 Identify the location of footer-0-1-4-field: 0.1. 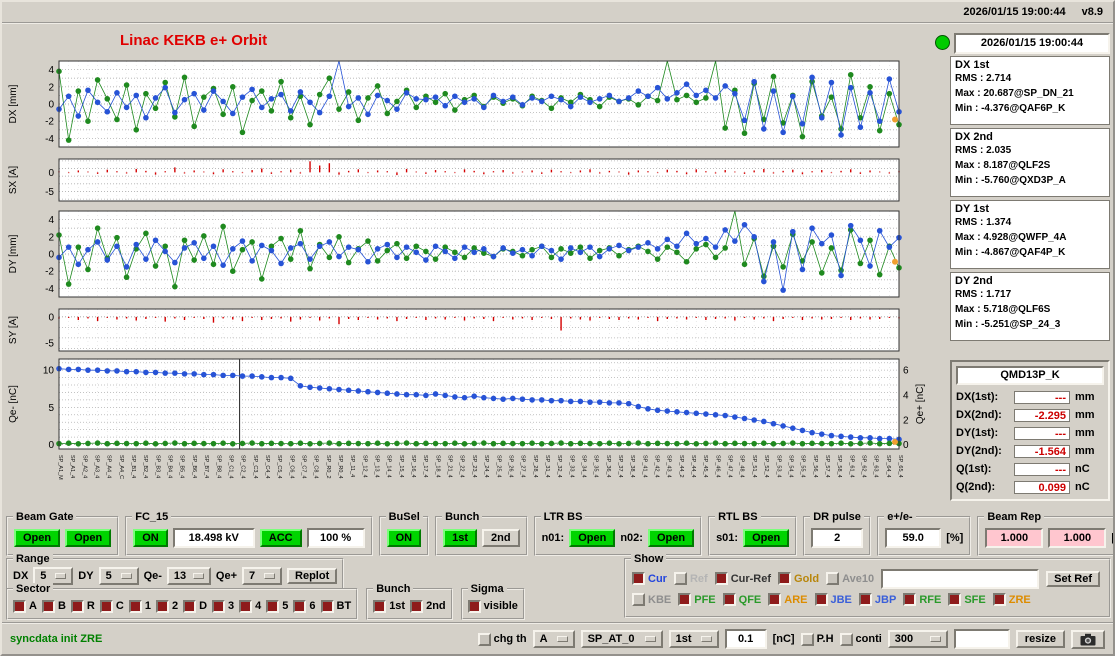
(745, 639).